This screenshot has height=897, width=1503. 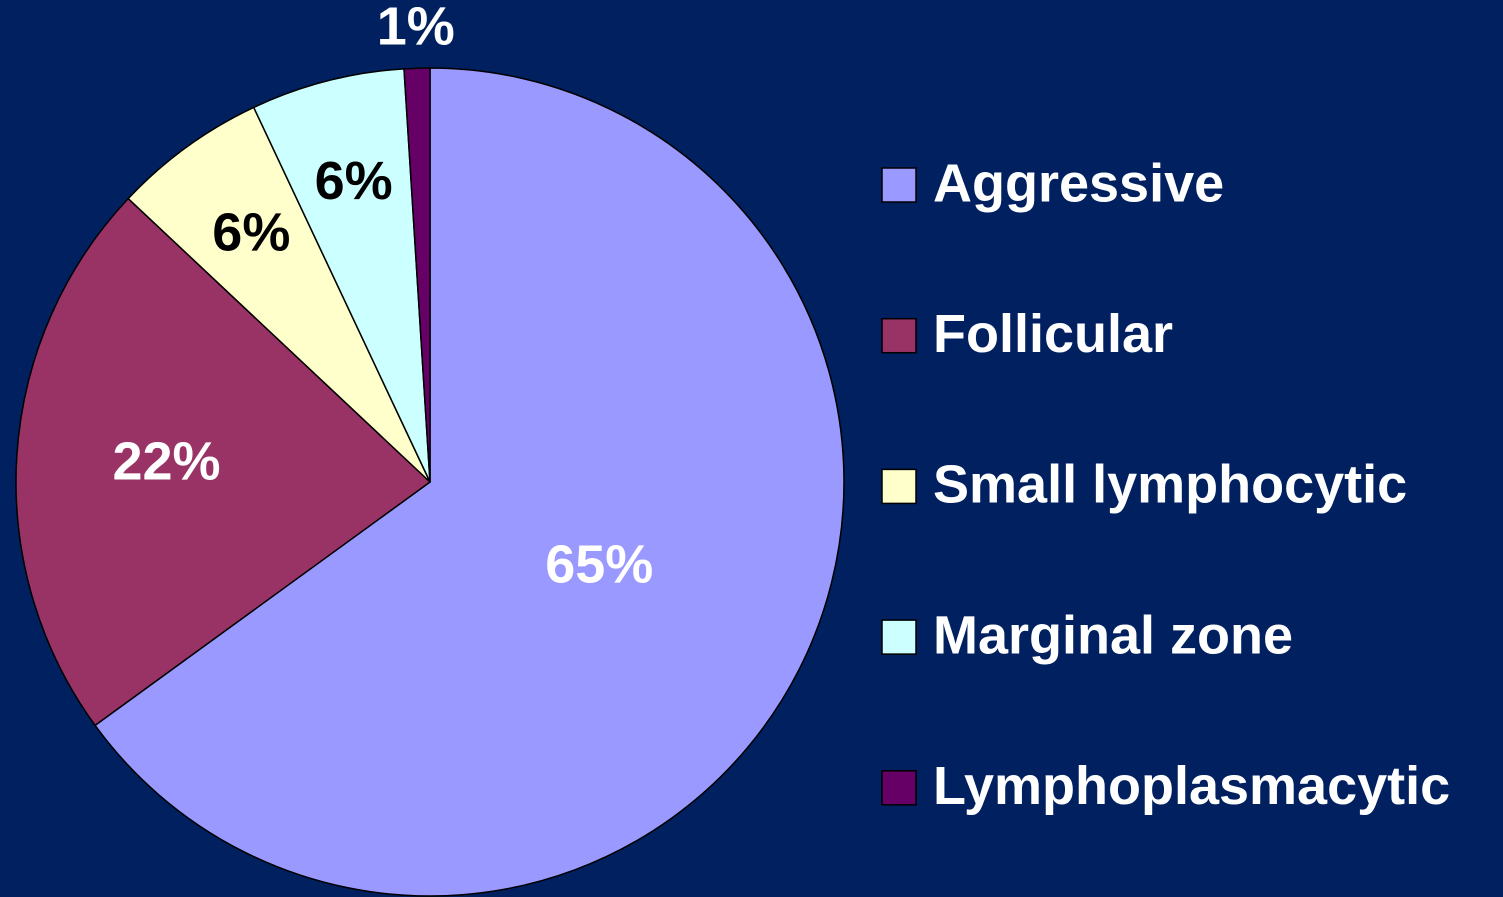 What do you see at coordinates (1170, 485) in the screenshot?
I see `legend-label: Small lymphocytic` at bounding box center [1170, 485].